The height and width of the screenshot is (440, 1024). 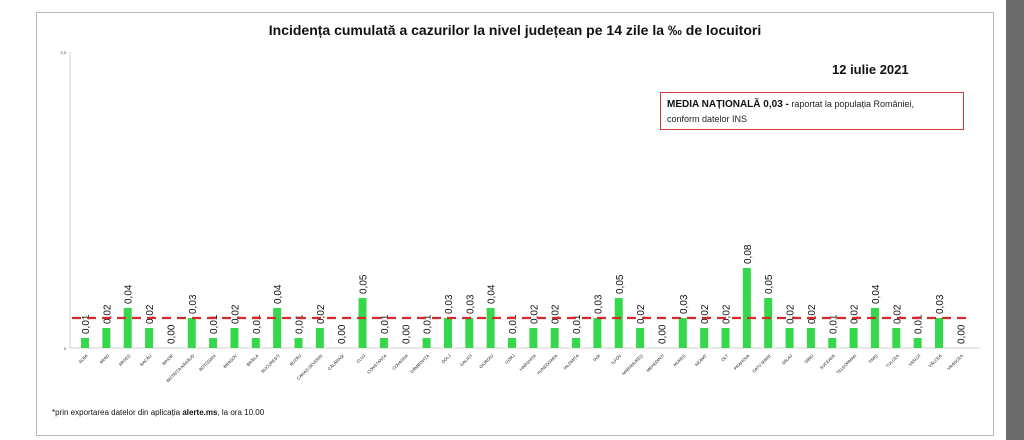 What do you see at coordinates (571, 362) in the screenshot?
I see `category-label: IALOMIȚA` at bounding box center [571, 362].